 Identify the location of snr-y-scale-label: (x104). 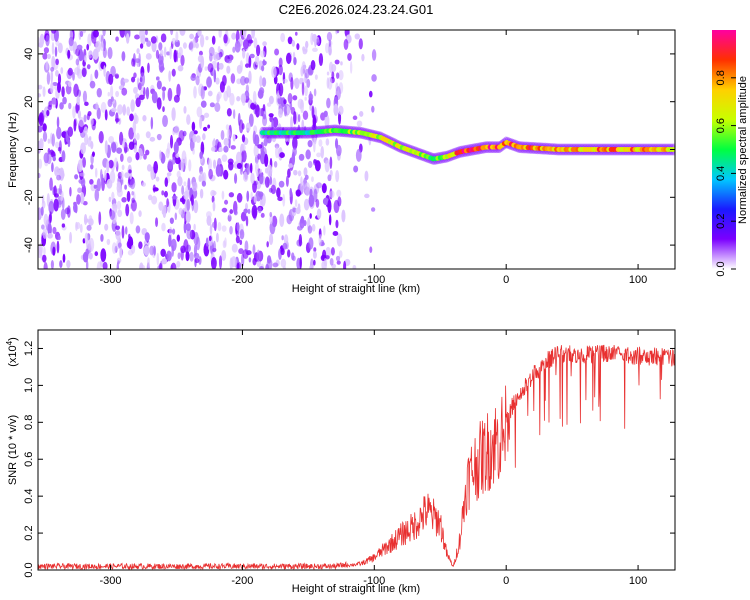
(12, 352).